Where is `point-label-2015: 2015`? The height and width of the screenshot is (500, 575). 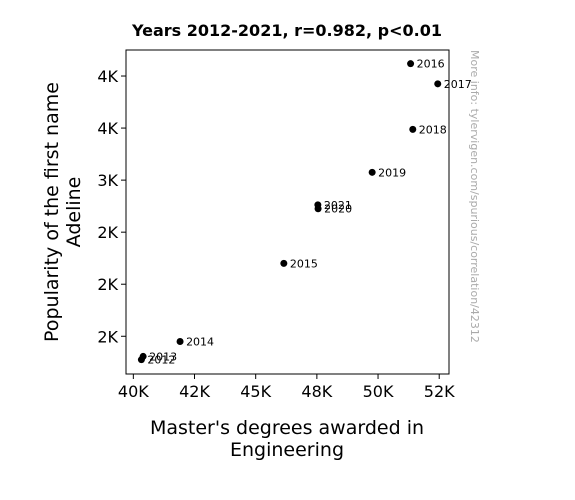
point-label-2015: 2015 is located at coordinates (304, 263).